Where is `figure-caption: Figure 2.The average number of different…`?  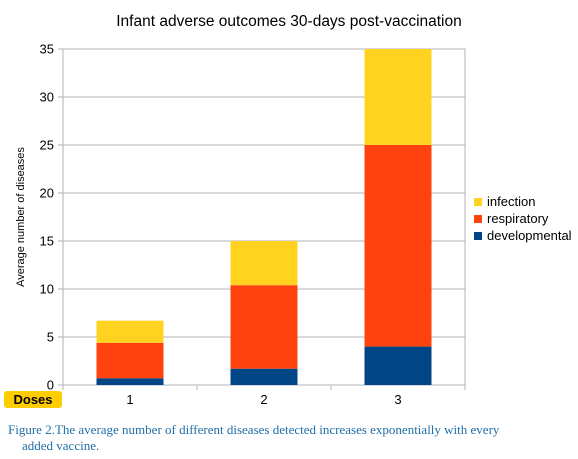
figure-caption: Figure 2.The average number of different… is located at coordinates (288, 438).